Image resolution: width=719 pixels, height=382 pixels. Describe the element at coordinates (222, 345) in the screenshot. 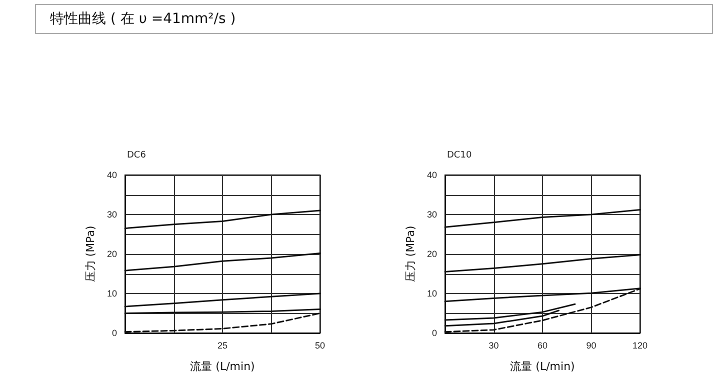

I see `x-tick-label: 25` at that location.